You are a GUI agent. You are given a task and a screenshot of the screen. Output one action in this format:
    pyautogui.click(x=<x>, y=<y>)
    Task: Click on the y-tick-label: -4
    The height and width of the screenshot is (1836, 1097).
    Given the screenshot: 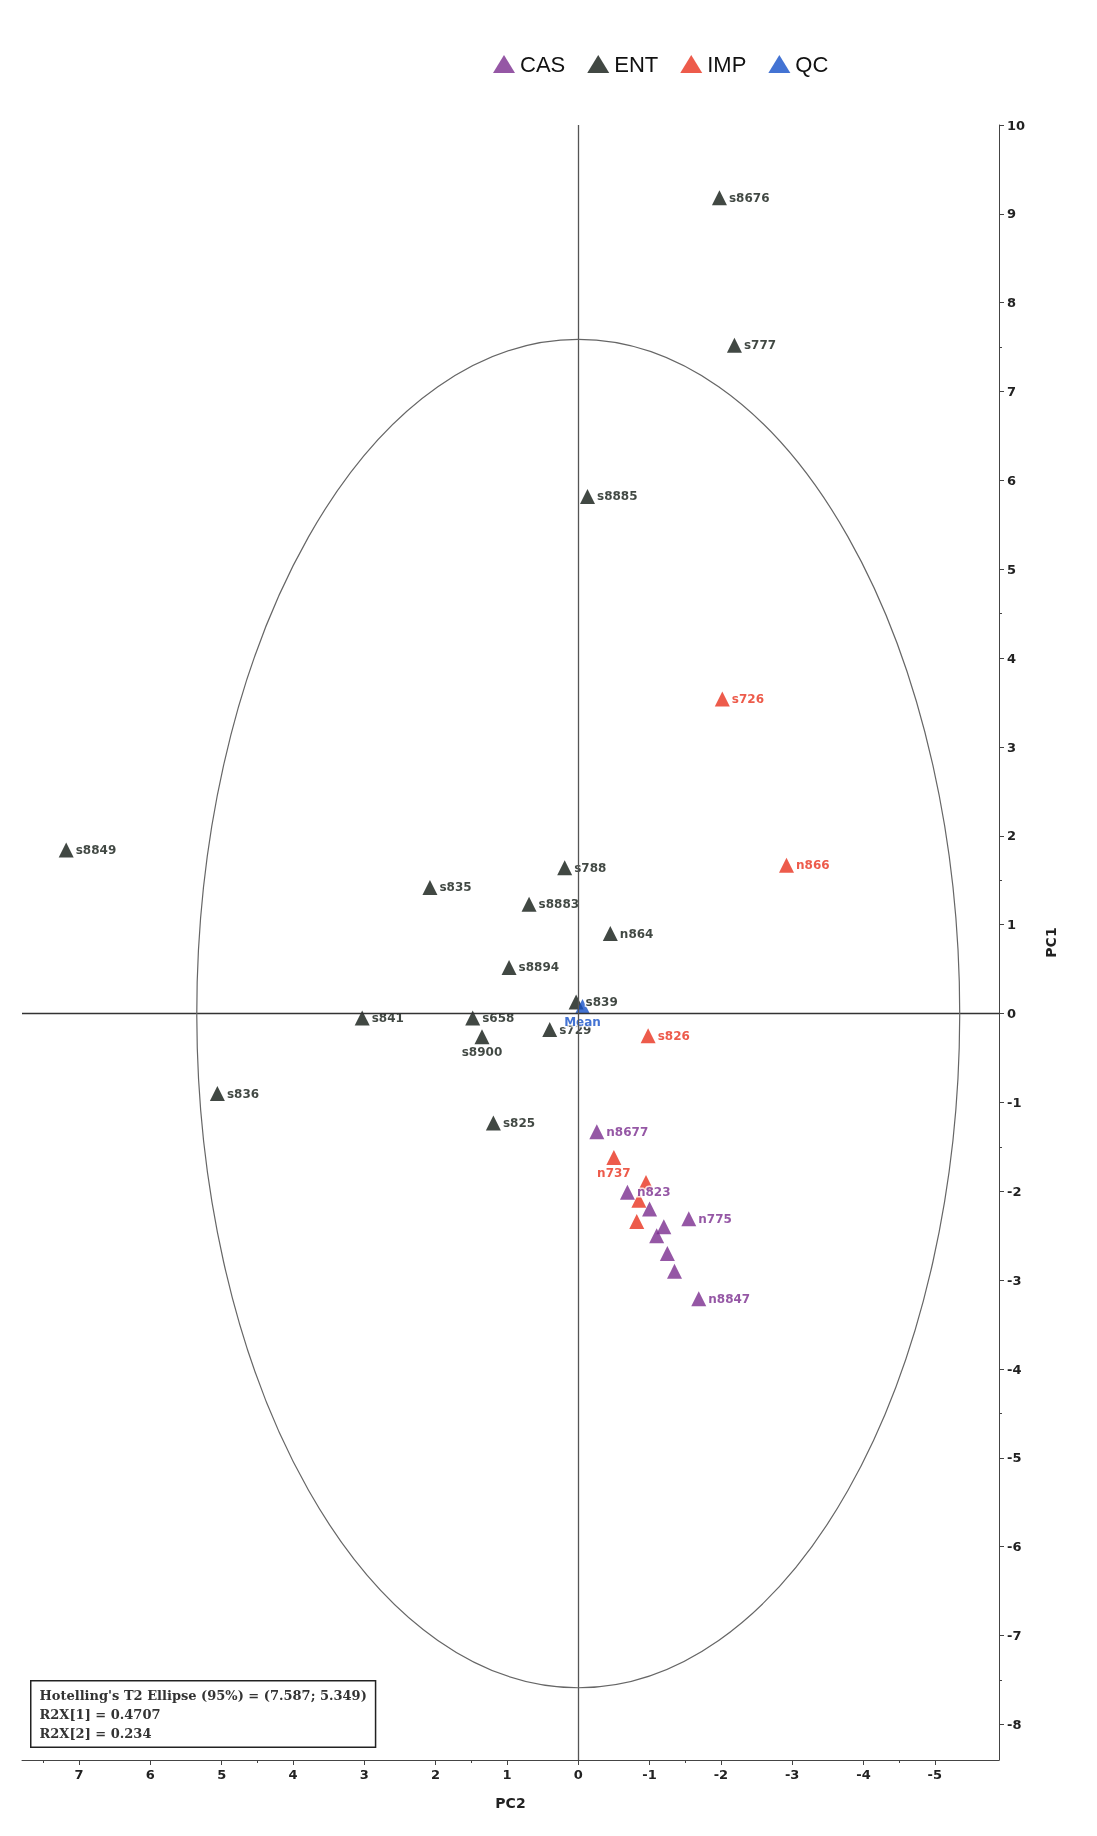 What is the action you would take?
    pyautogui.click(x=1014, y=1369)
    